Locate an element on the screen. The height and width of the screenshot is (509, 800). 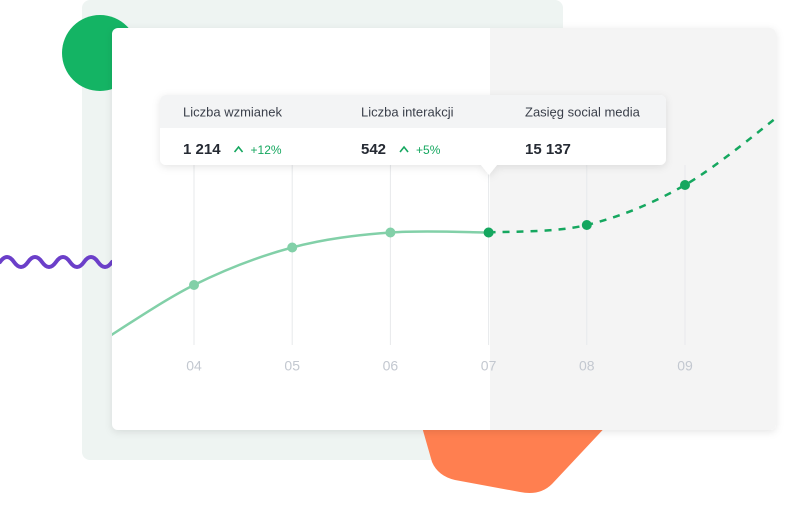
x-tick-label: 06 is located at coordinates (391, 366).